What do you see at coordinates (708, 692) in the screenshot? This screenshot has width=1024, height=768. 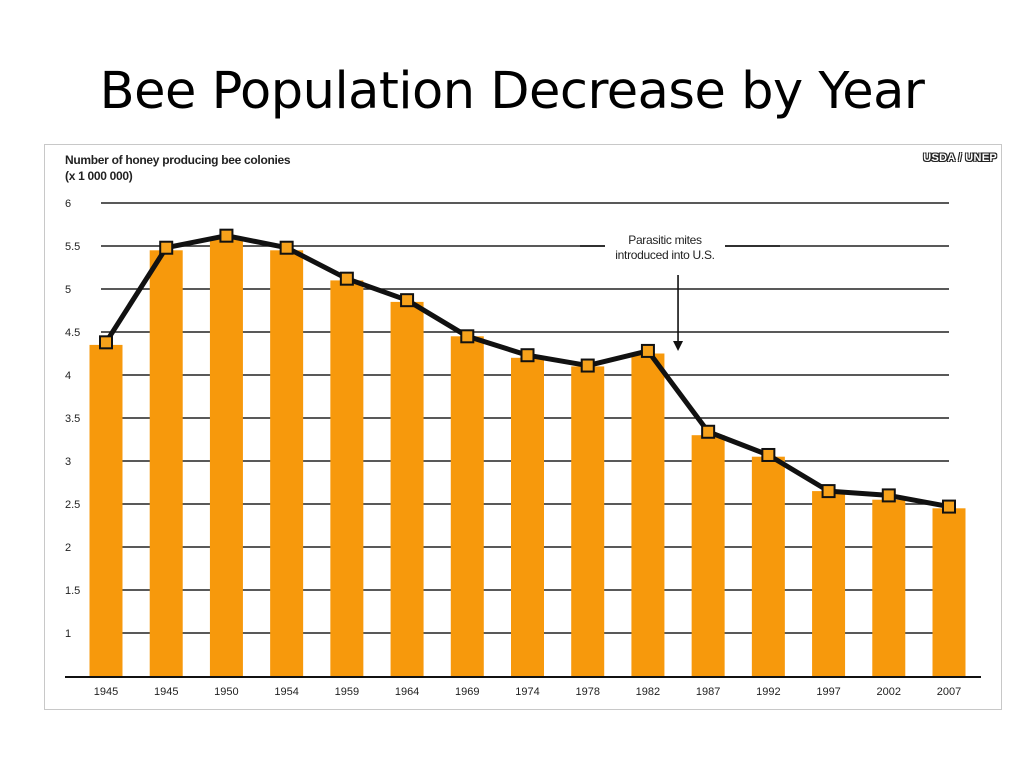 I see `x-tick-label: 1987` at bounding box center [708, 692].